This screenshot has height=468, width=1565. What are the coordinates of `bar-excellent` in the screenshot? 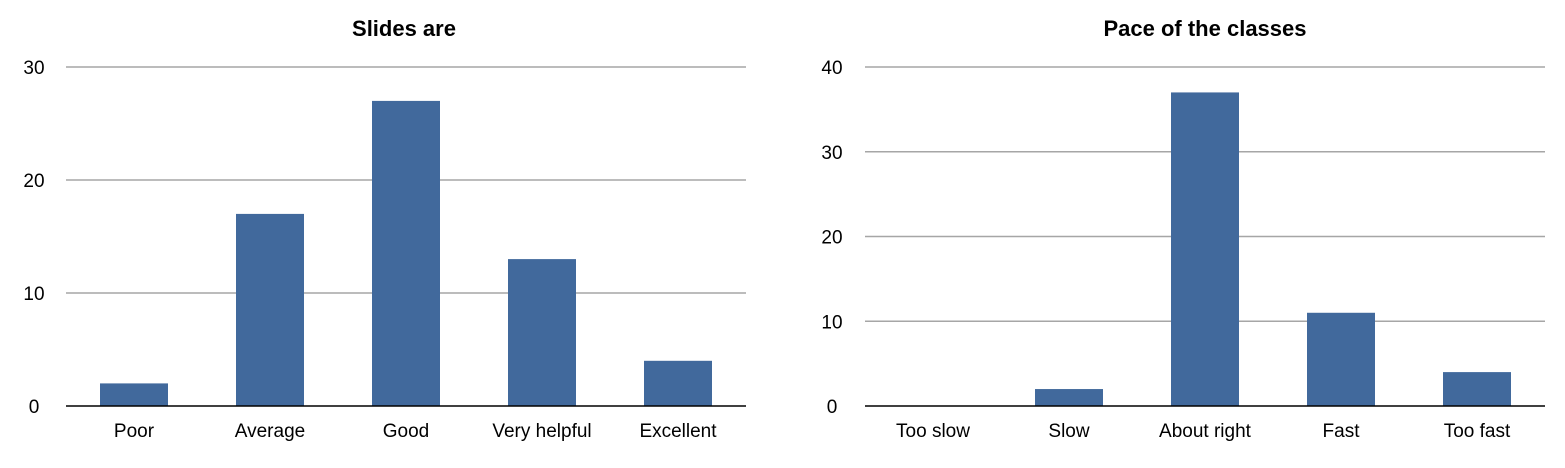 It's located at (678, 383).